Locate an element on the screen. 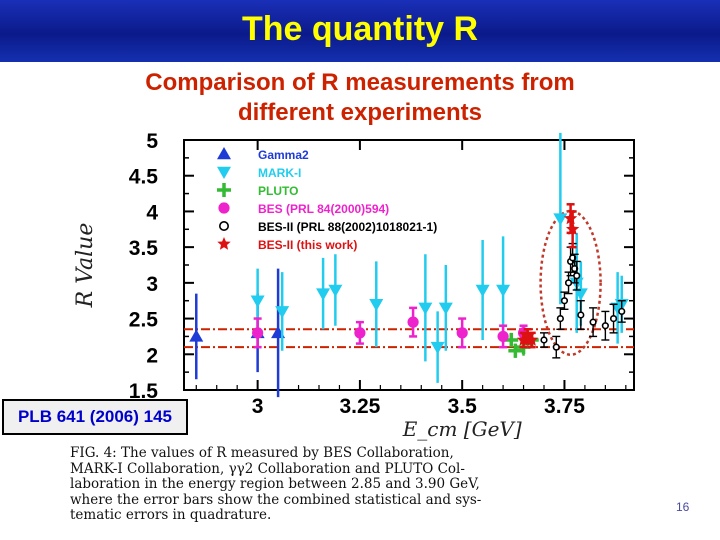  subtitle-line-2: different experiments is located at coordinates (360, 112).